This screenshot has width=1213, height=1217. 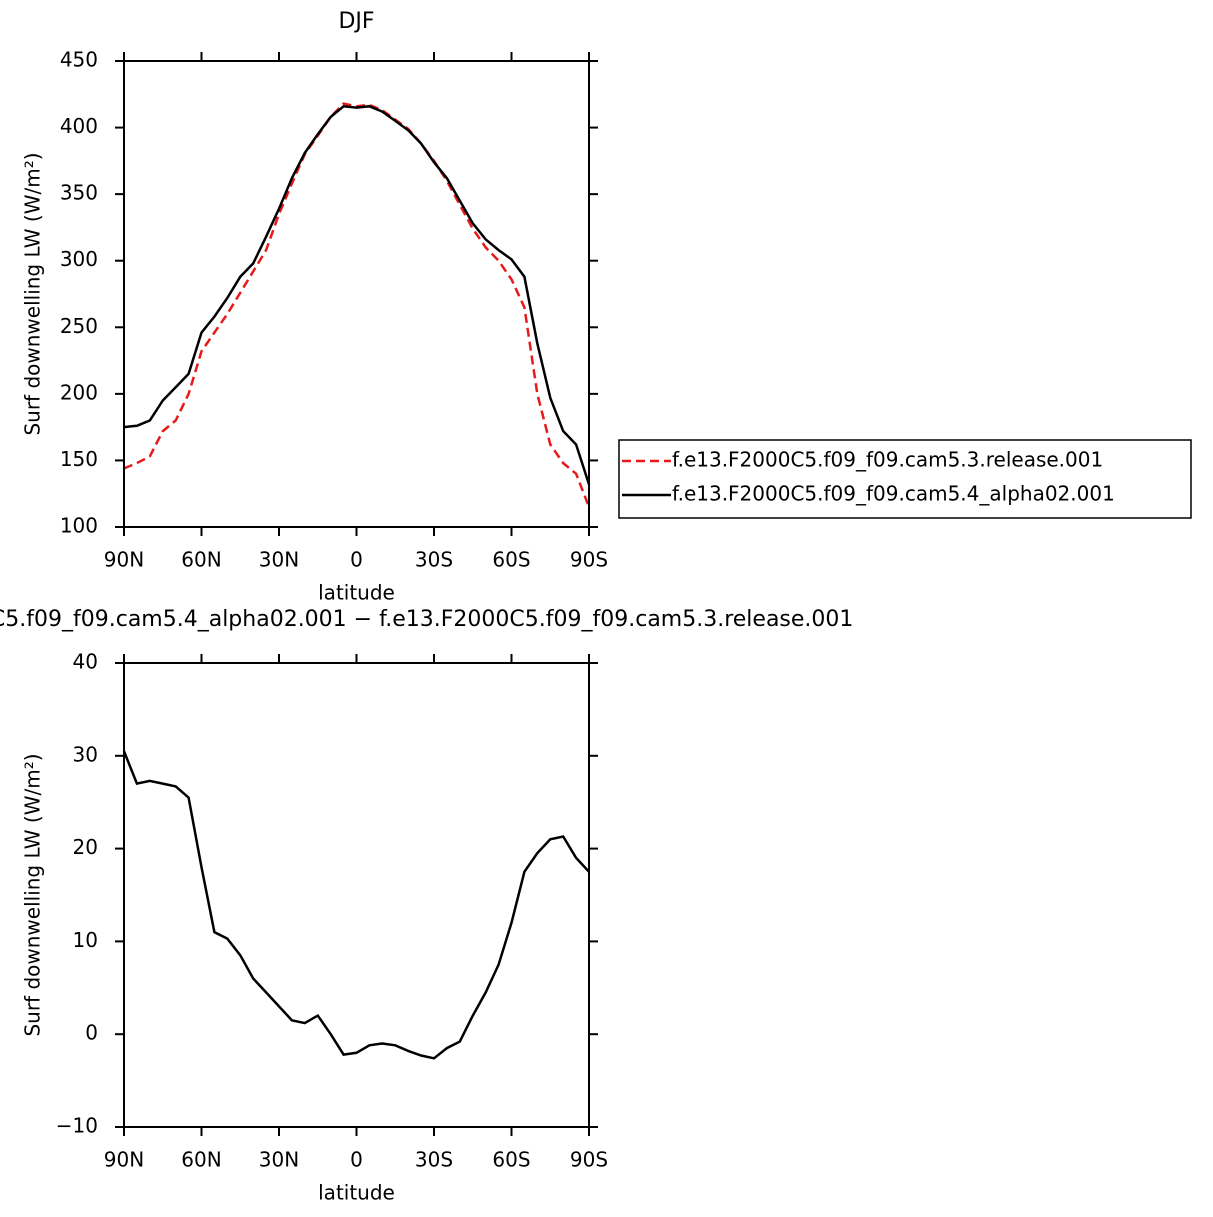 What do you see at coordinates (79, 126) in the screenshot?
I see `y-tick-label: 400` at bounding box center [79, 126].